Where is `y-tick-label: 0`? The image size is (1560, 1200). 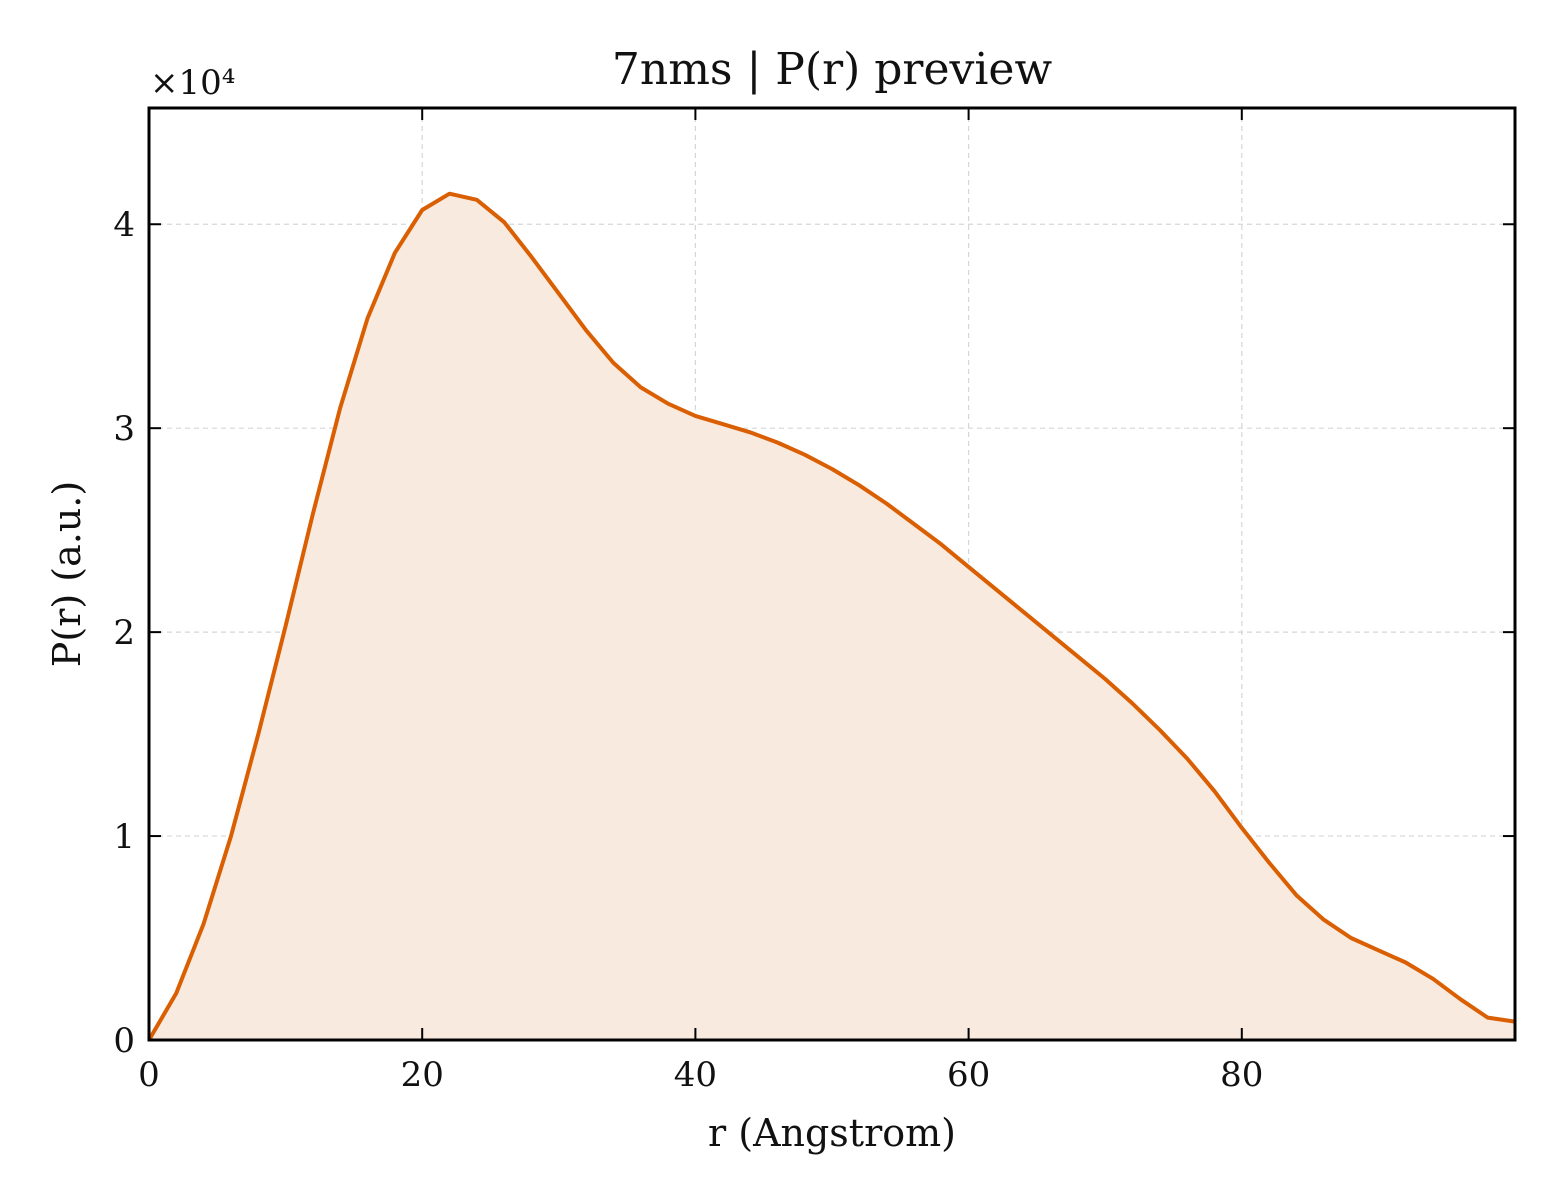
y-tick-label: 0 is located at coordinates (124, 1041).